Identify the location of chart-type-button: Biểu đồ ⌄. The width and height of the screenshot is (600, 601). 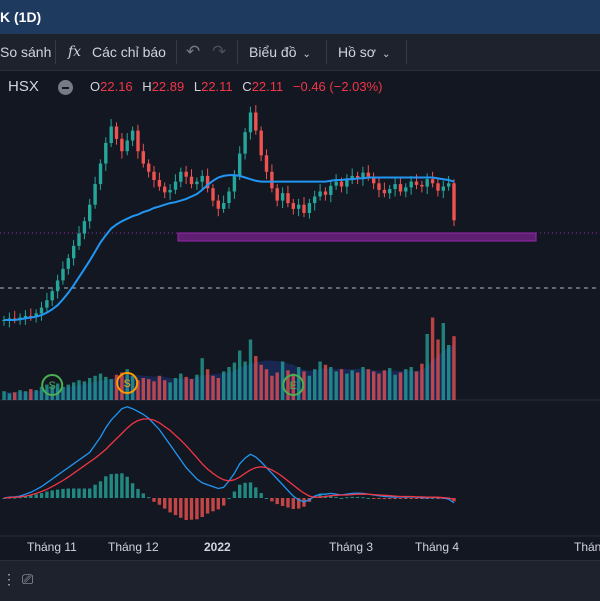
(280, 52).